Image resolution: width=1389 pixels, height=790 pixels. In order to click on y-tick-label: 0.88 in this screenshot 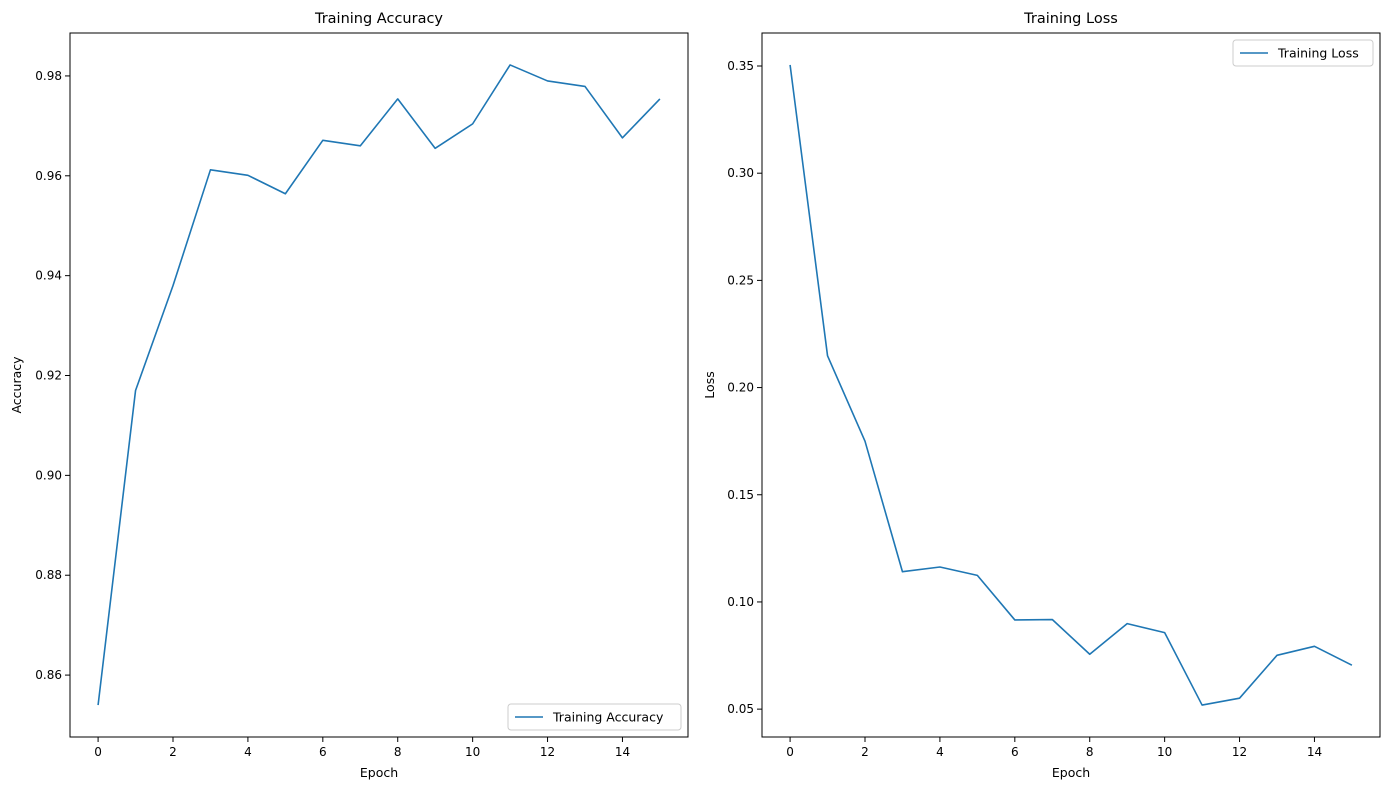, I will do `click(48, 575)`.